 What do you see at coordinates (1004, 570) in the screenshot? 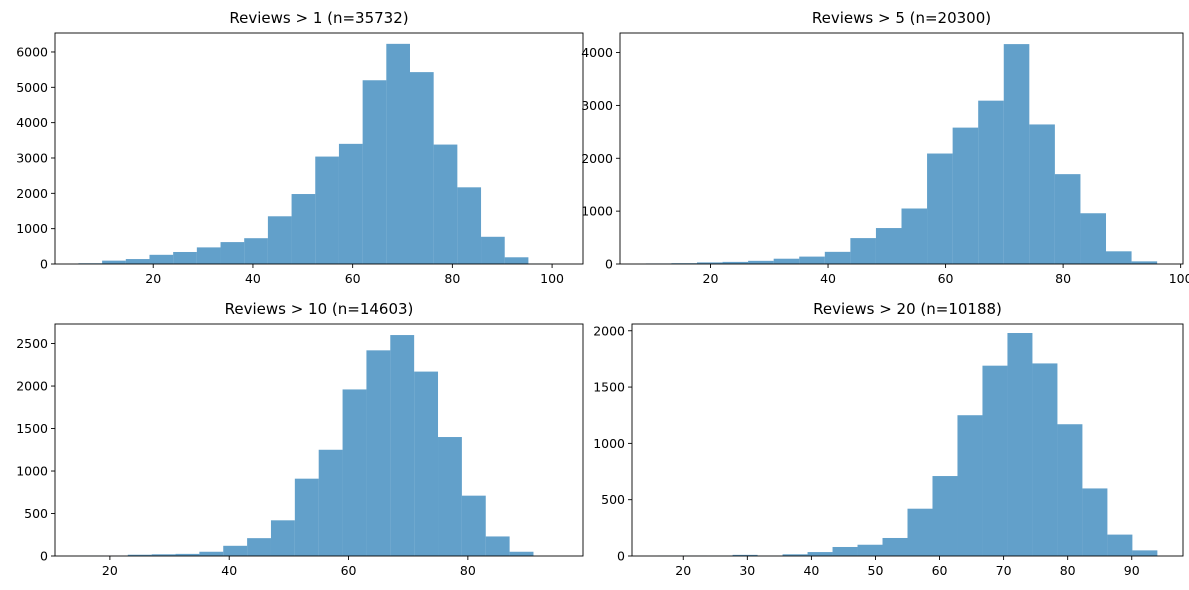
I see `x-tick-label: 70` at bounding box center [1004, 570].